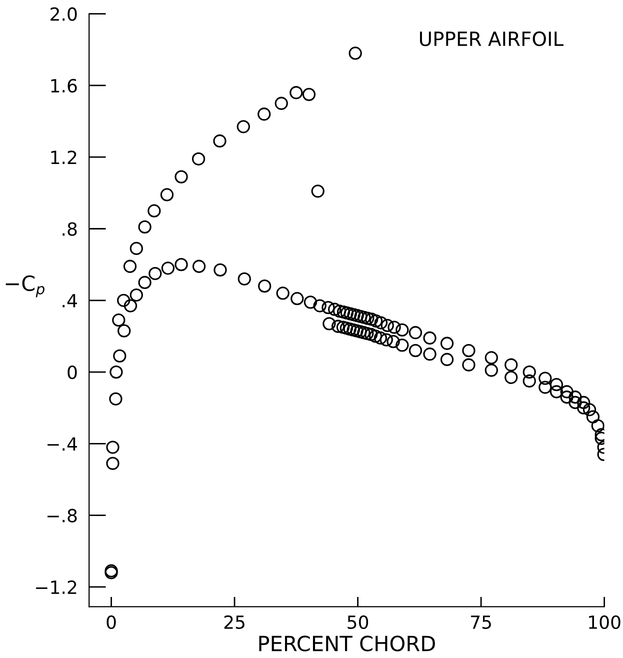 The image size is (623, 658). I want to click on x-tick-label: 25, so click(234, 622).